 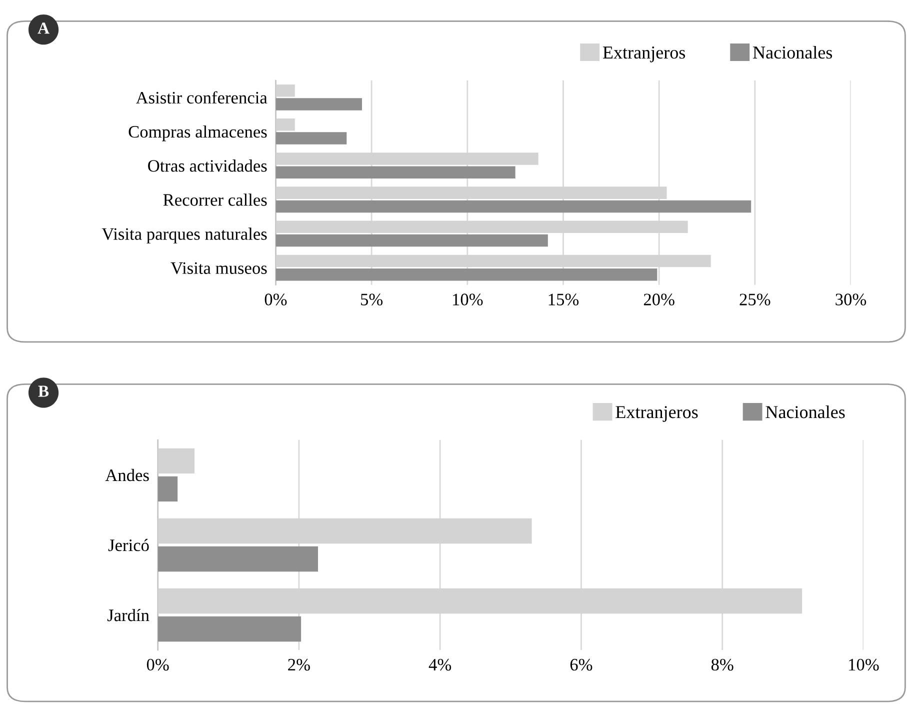 What do you see at coordinates (851, 300) in the screenshot?
I see `x-tick-label: 30%` at bounding box center [851, 300].